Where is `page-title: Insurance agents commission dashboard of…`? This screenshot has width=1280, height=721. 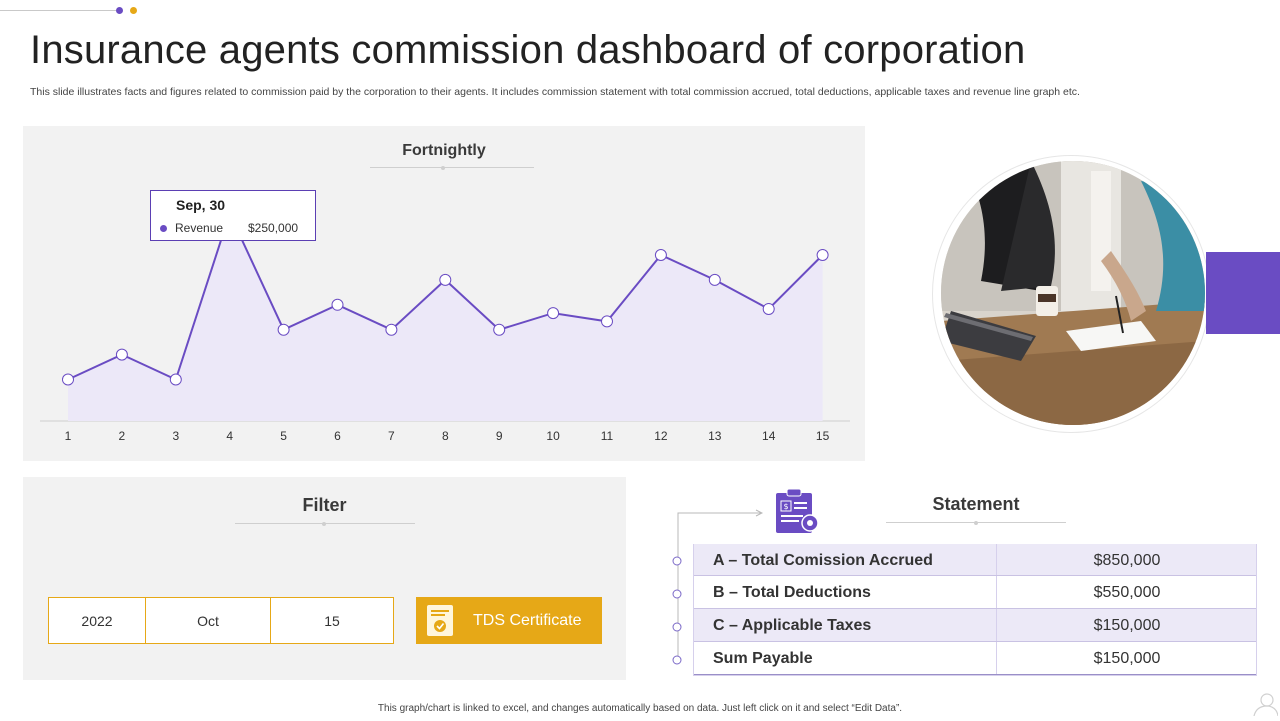
page-title: Insurance agents commission dashboard of… is located at coordinates (528, 50).